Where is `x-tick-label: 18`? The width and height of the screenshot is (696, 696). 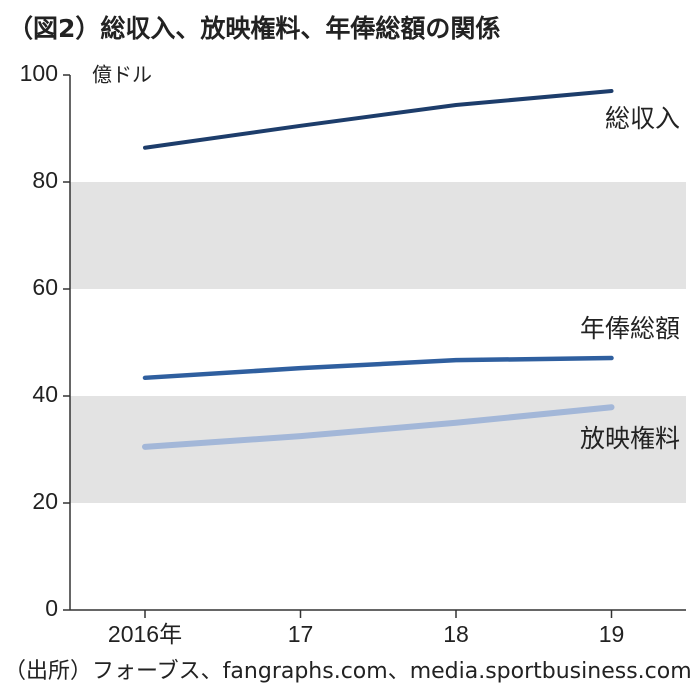
x-tick-label: 18 is located at coordinates (456, 634).